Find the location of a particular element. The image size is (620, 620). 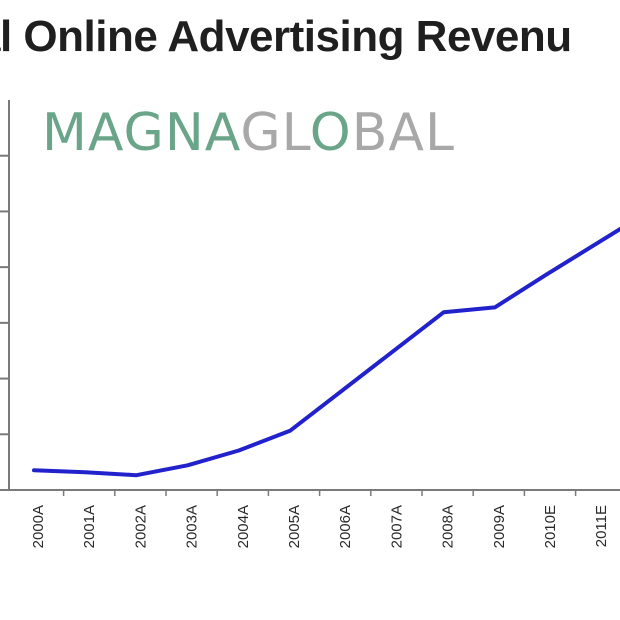

chart-title: al Online Advertising Revenu is located at coordinates (286, 36).